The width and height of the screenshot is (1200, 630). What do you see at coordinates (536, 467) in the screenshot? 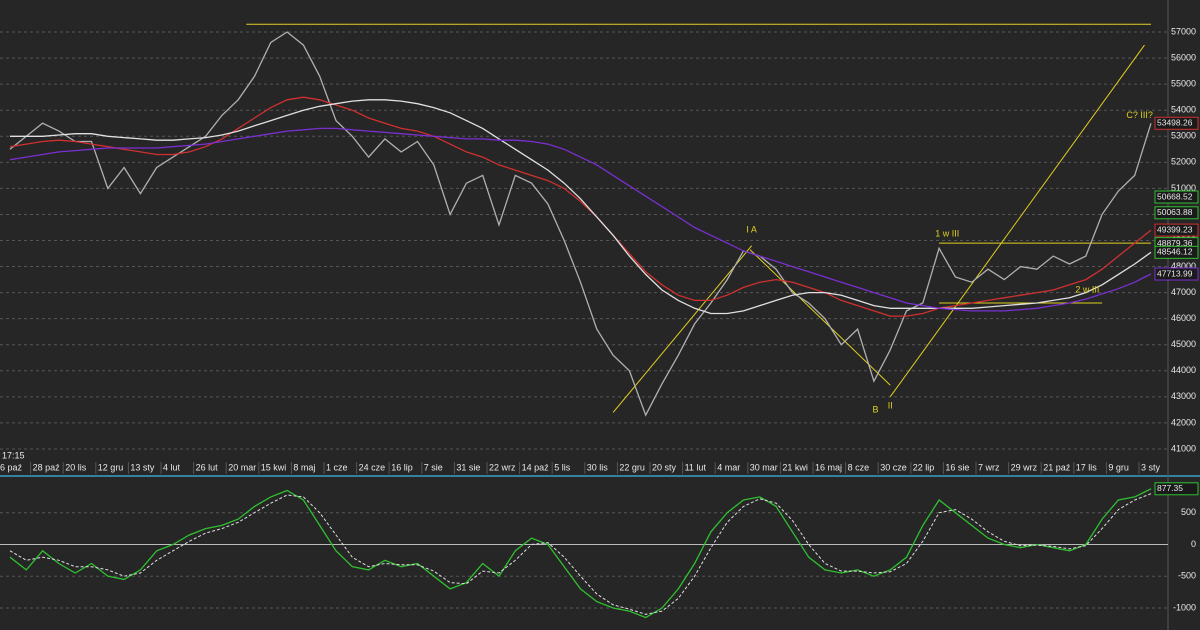
I see `x-tick-label: 14 paź` at bounding box center [536, 467].